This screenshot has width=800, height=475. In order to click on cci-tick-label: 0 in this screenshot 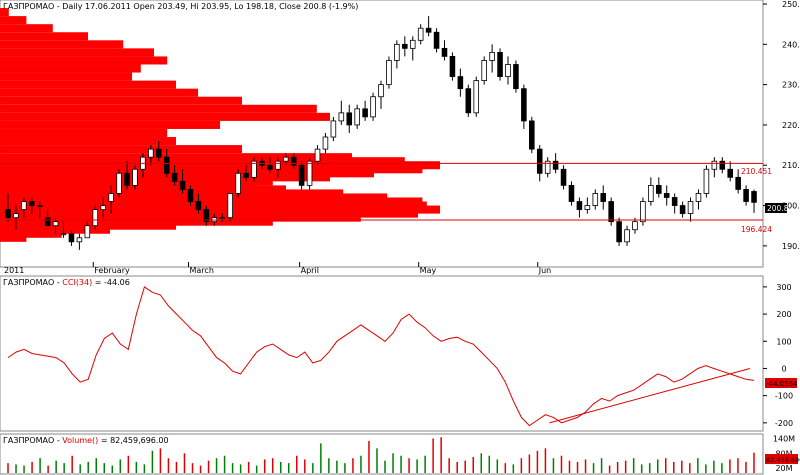, I will do `click(783, 368)`.